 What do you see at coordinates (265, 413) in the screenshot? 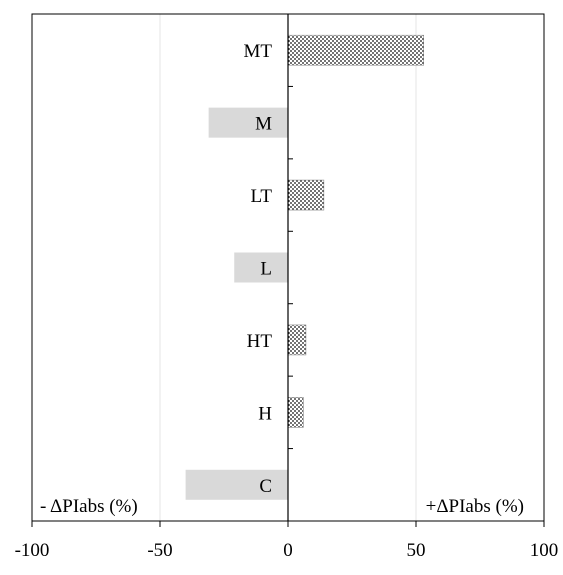
I see `category-label-h: H` at bounding box center [265, 413].